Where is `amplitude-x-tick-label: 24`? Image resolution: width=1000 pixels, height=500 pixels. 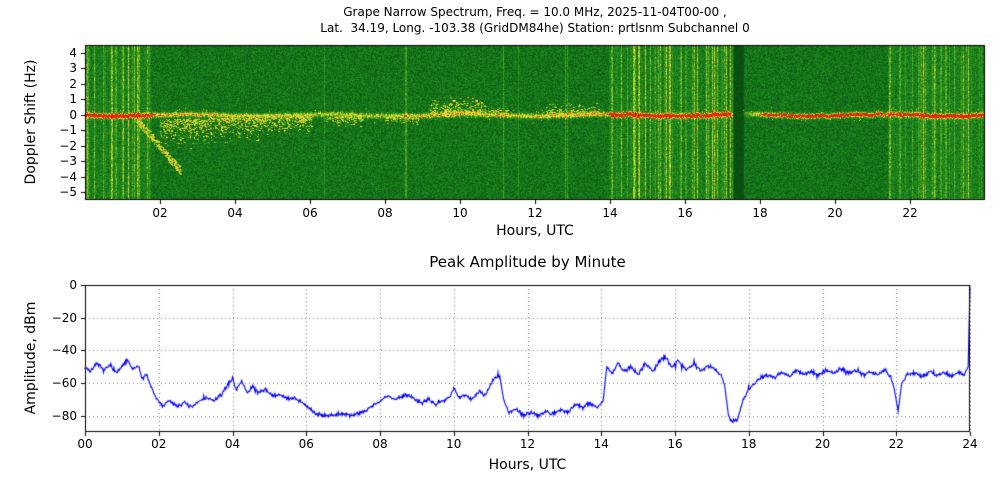
amplitude-x-tick-label: 24 is located at coordinates (970, 444).